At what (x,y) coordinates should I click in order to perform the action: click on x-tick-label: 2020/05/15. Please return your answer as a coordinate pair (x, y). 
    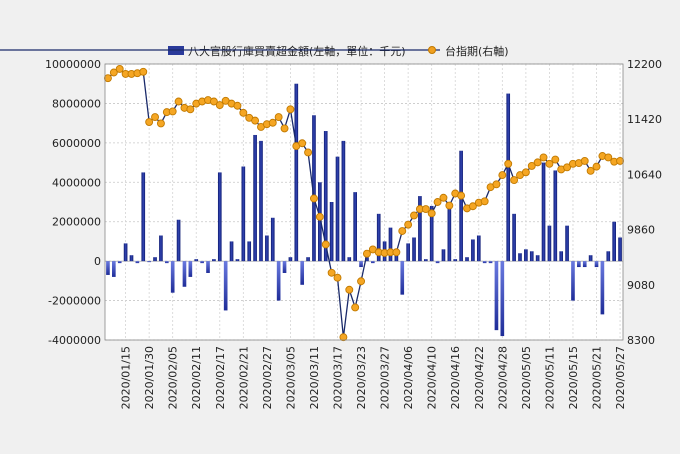
    Looking at the image, I should click on (573, 377).